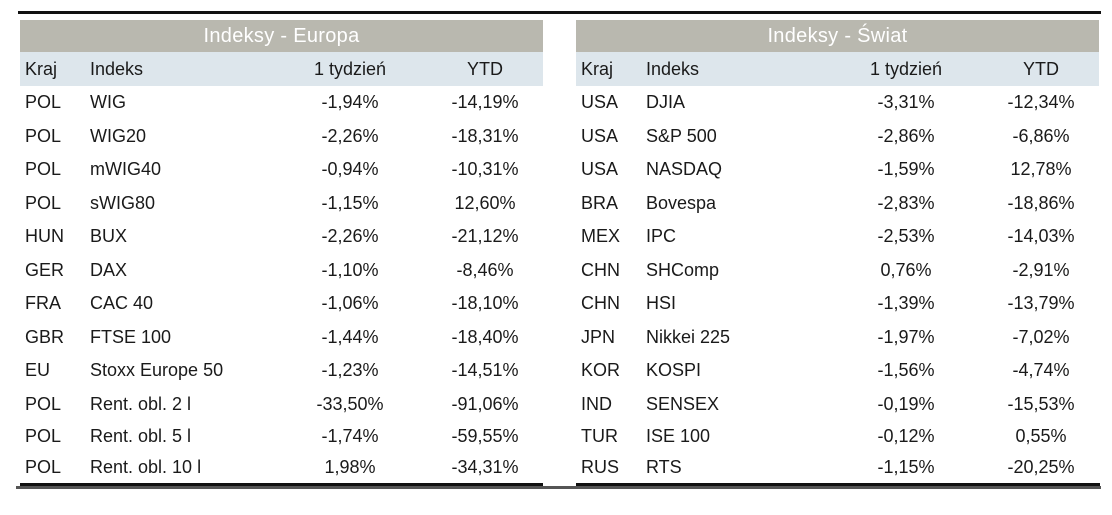 The width and height of the screenshot is (1112, 515). What do you see at coordinates (281, 237) in the screenshot?
I see `table-row: HUN BUX -2,26% -21,12%` at bounding box center [281, 237].